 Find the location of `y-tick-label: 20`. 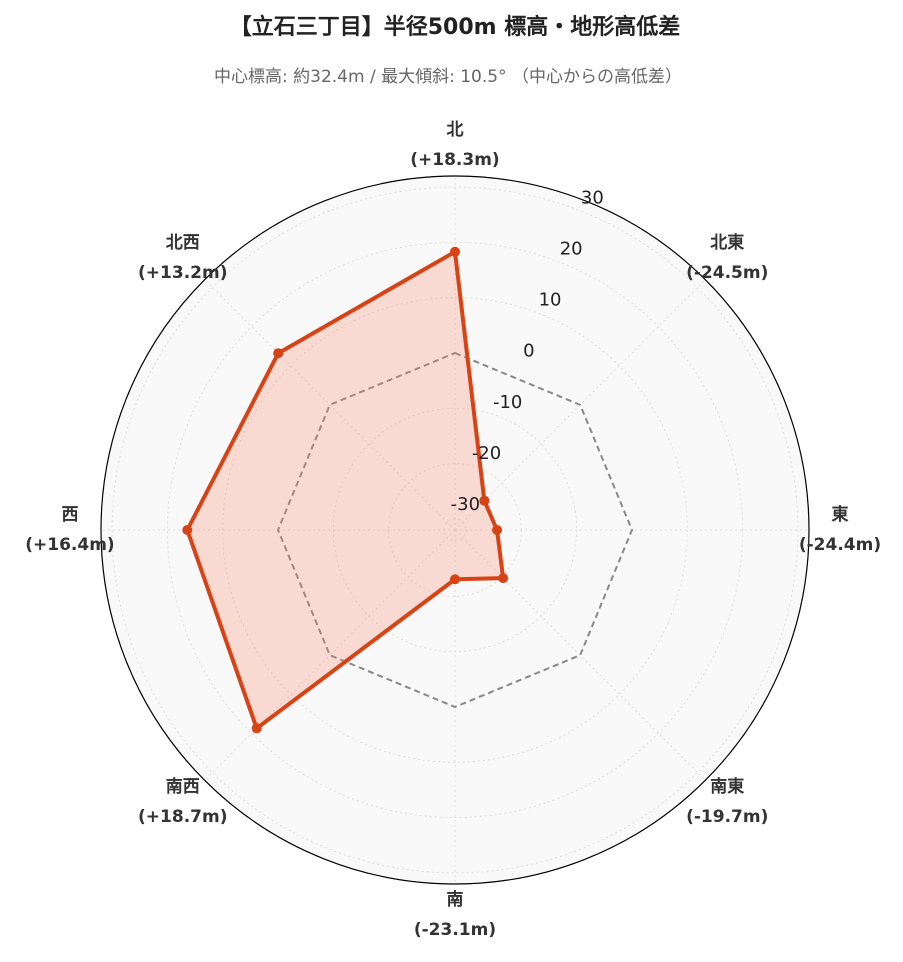

y-tick-label: 20 is located at coordinates (571, 248).